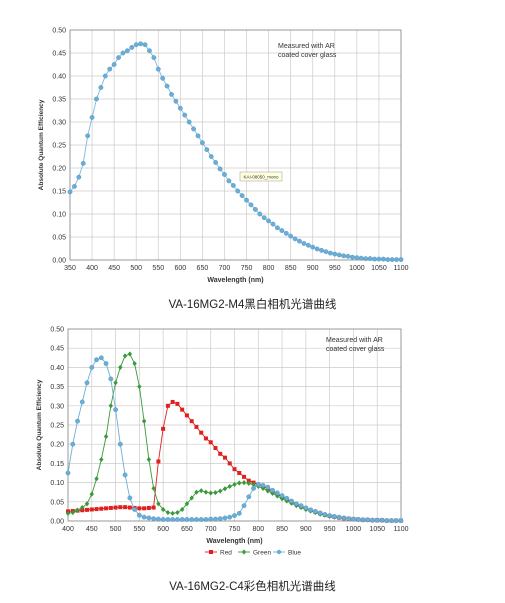  I want to click on x-tick-label: 450, so click(114, 268).